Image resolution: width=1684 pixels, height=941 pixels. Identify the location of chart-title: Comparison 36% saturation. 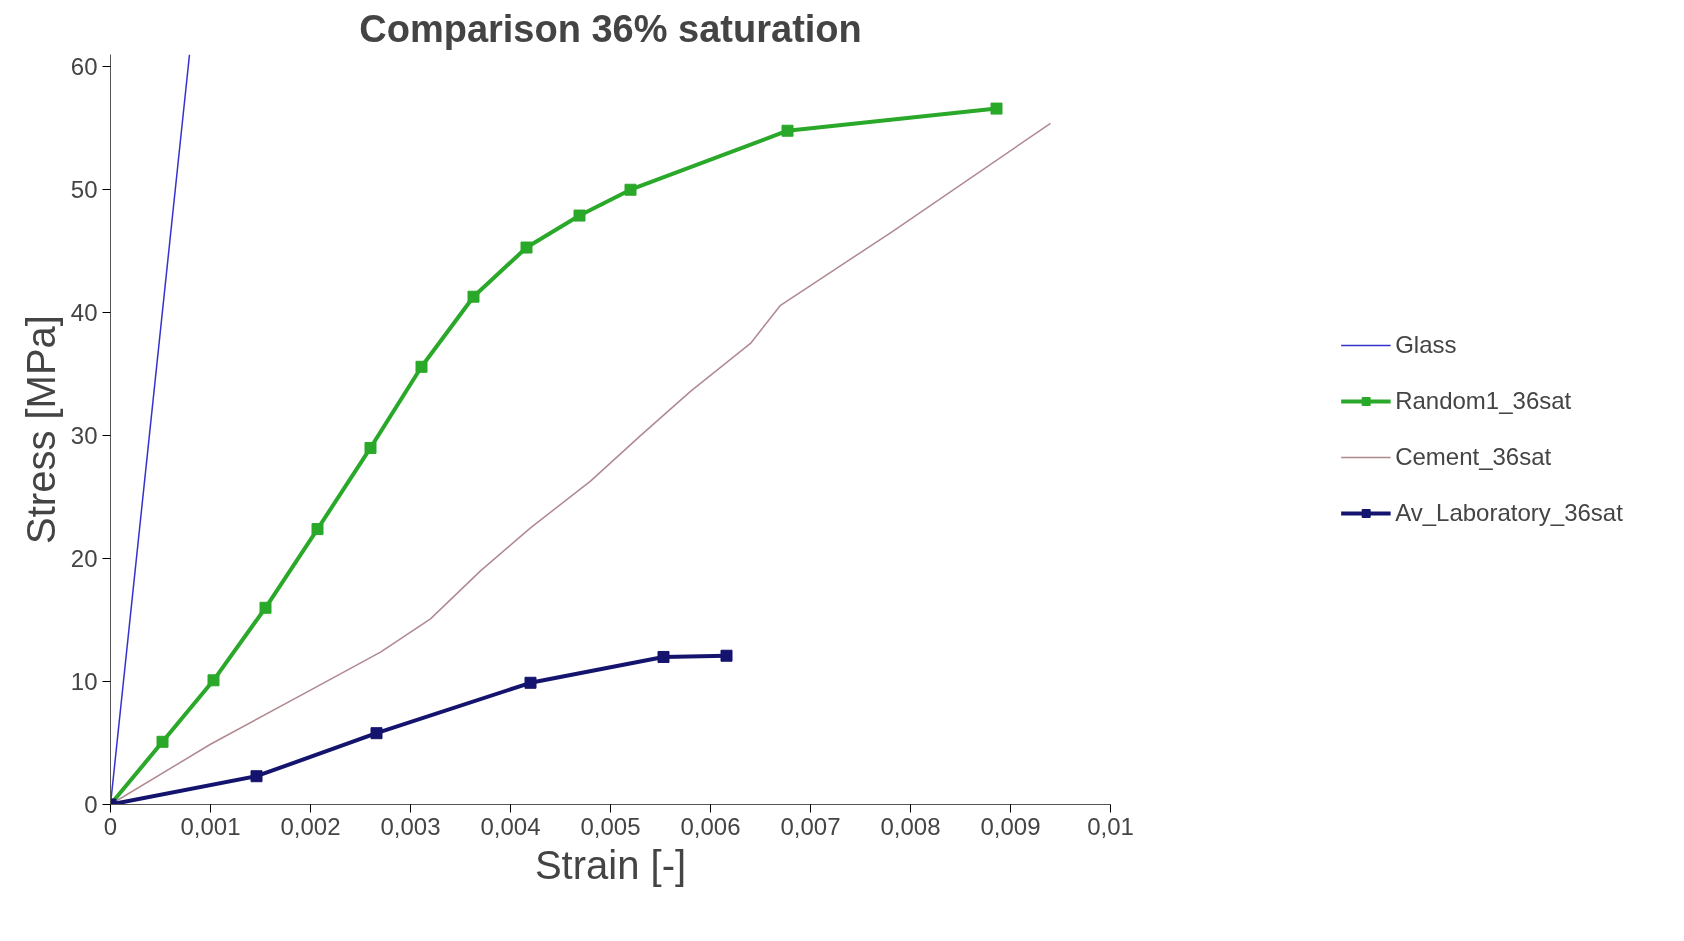
(610, 28).